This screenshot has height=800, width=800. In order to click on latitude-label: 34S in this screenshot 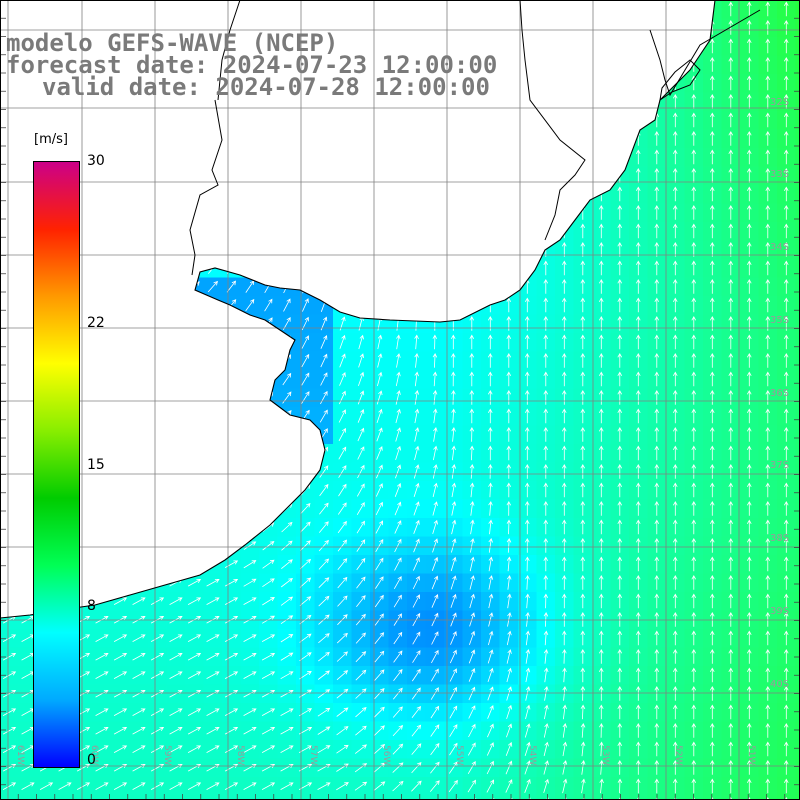, I will do `click(779, 247)`.